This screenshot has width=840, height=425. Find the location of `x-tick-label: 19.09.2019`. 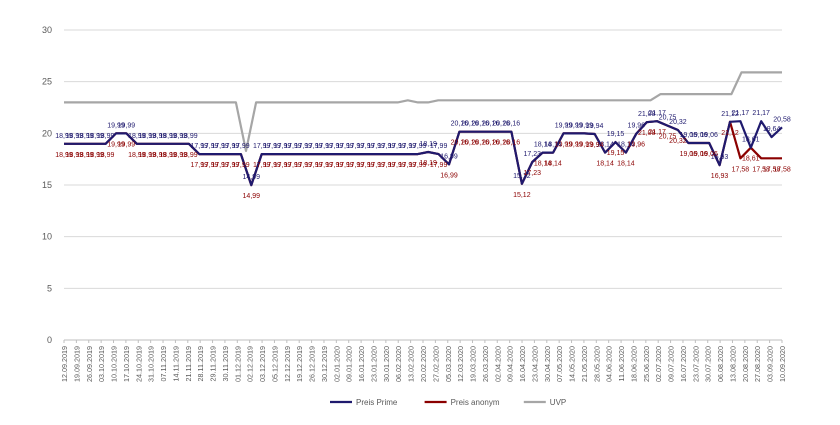

x-tick-label: 19.09.2019 is located at coordinates (76, 364).